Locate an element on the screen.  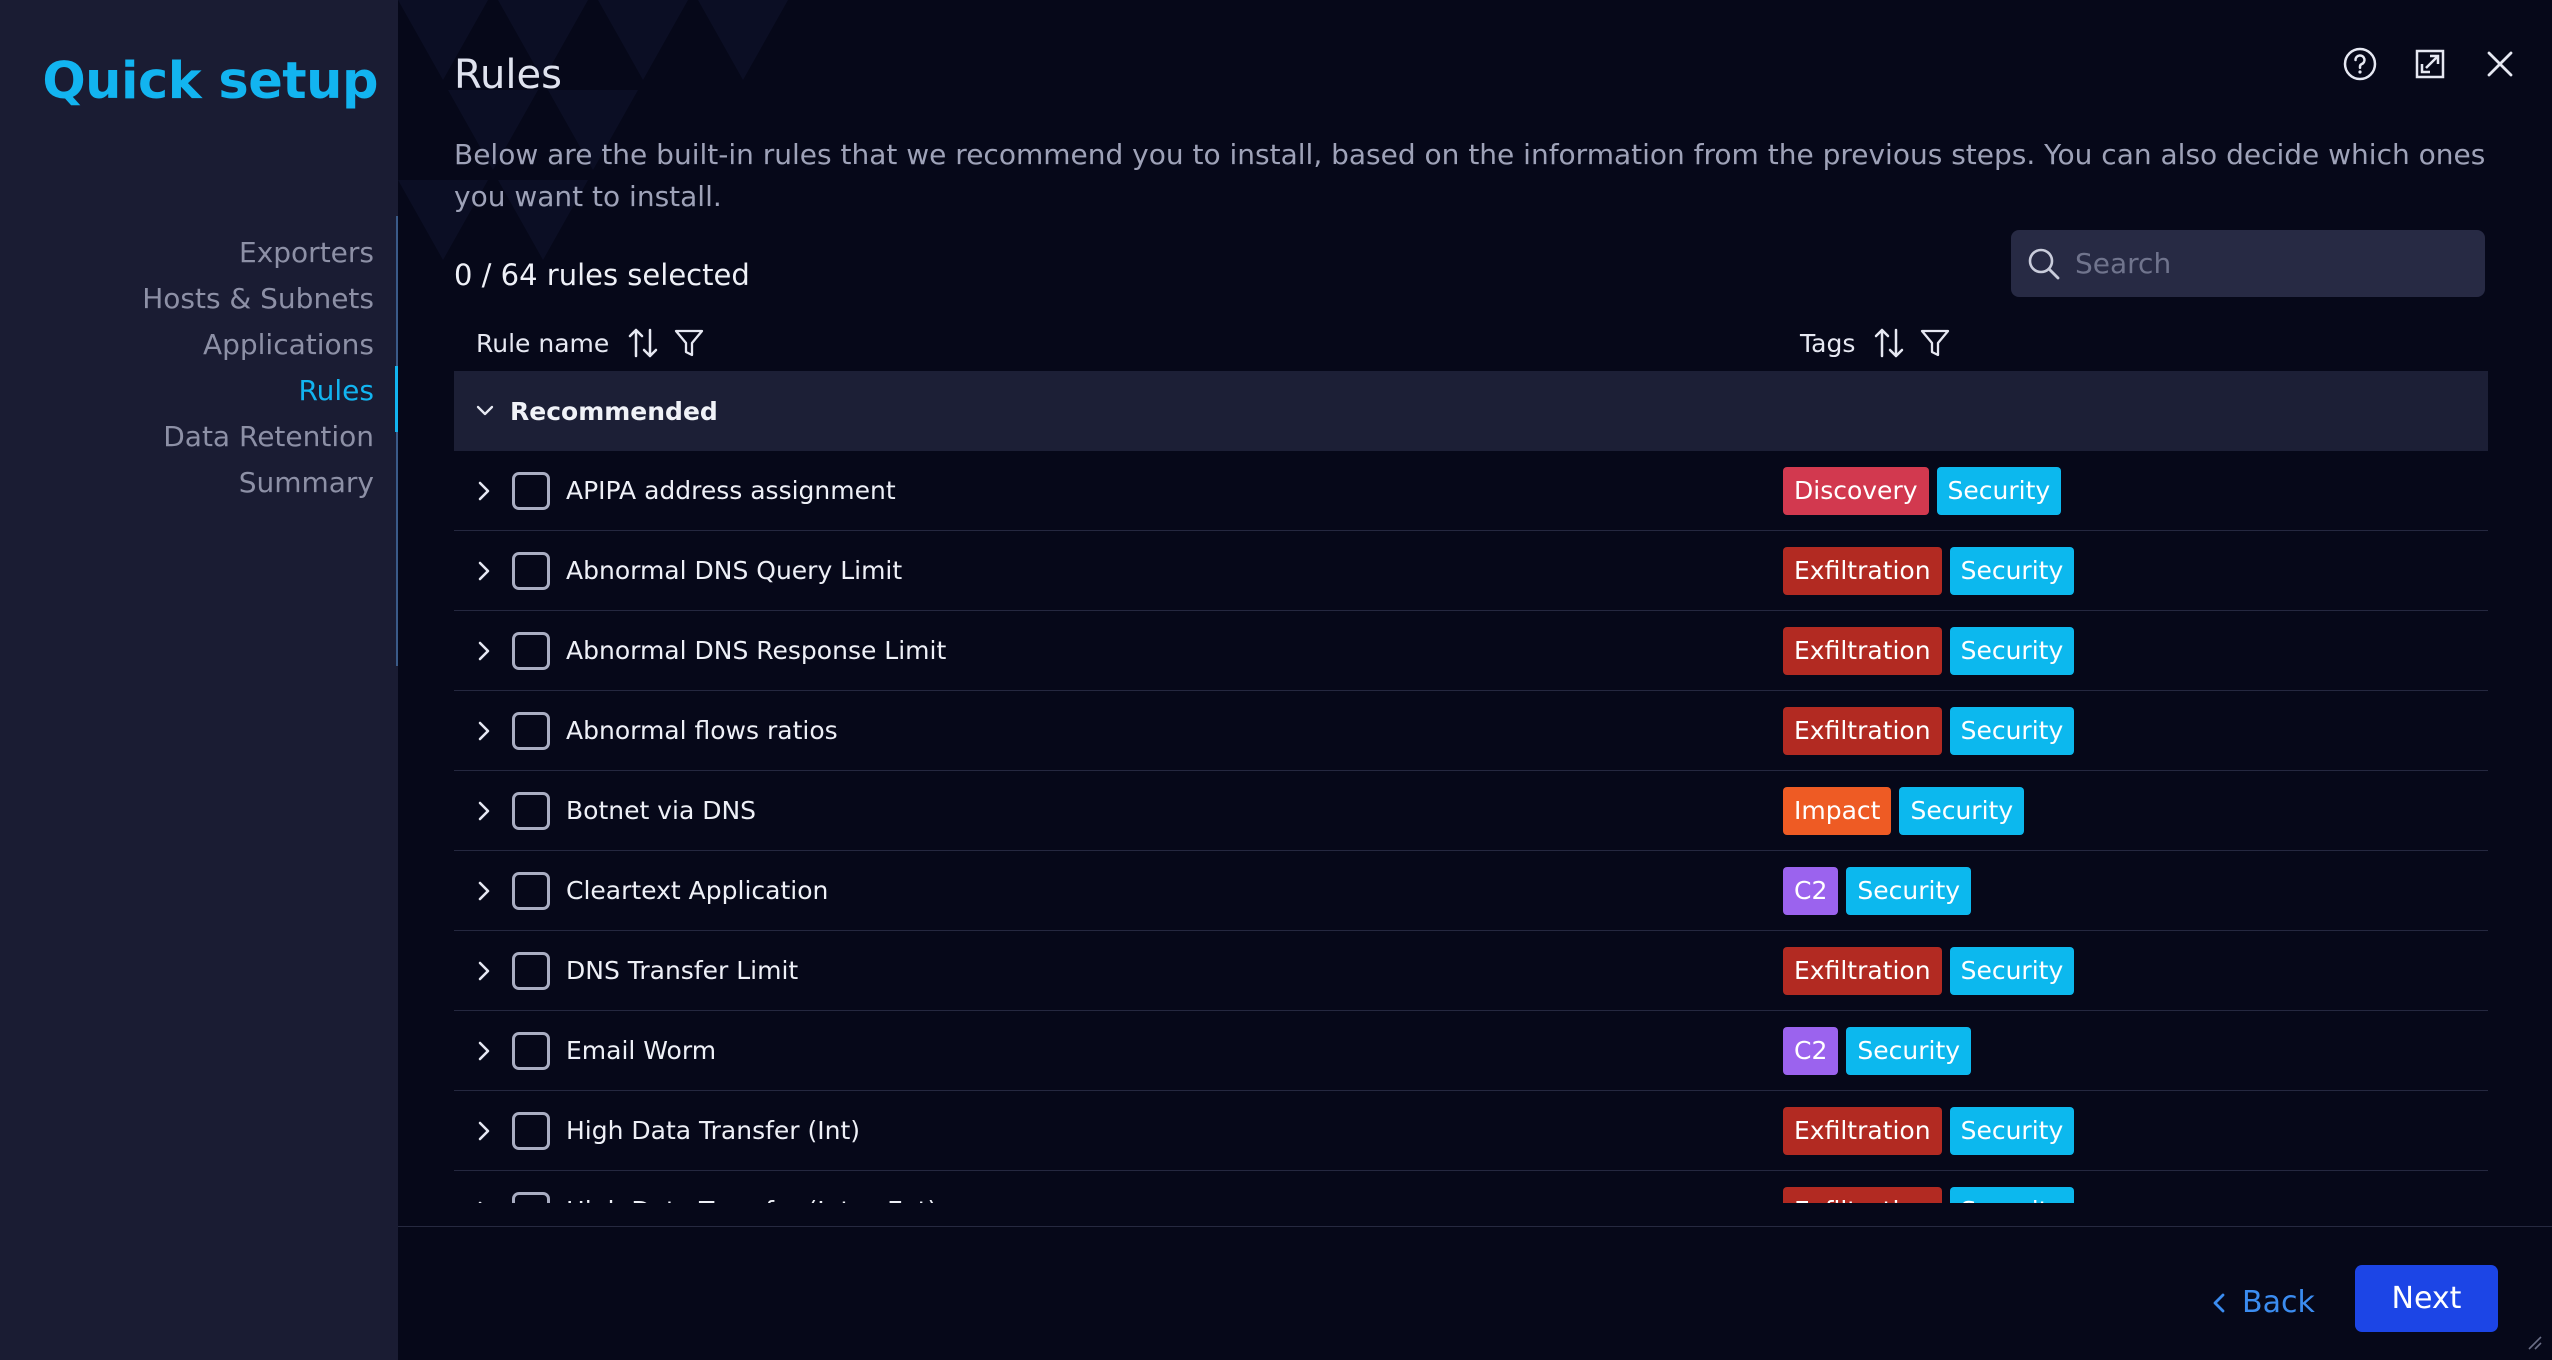
column-label-rule-name: Rule name is located at coordinates (543, 343).